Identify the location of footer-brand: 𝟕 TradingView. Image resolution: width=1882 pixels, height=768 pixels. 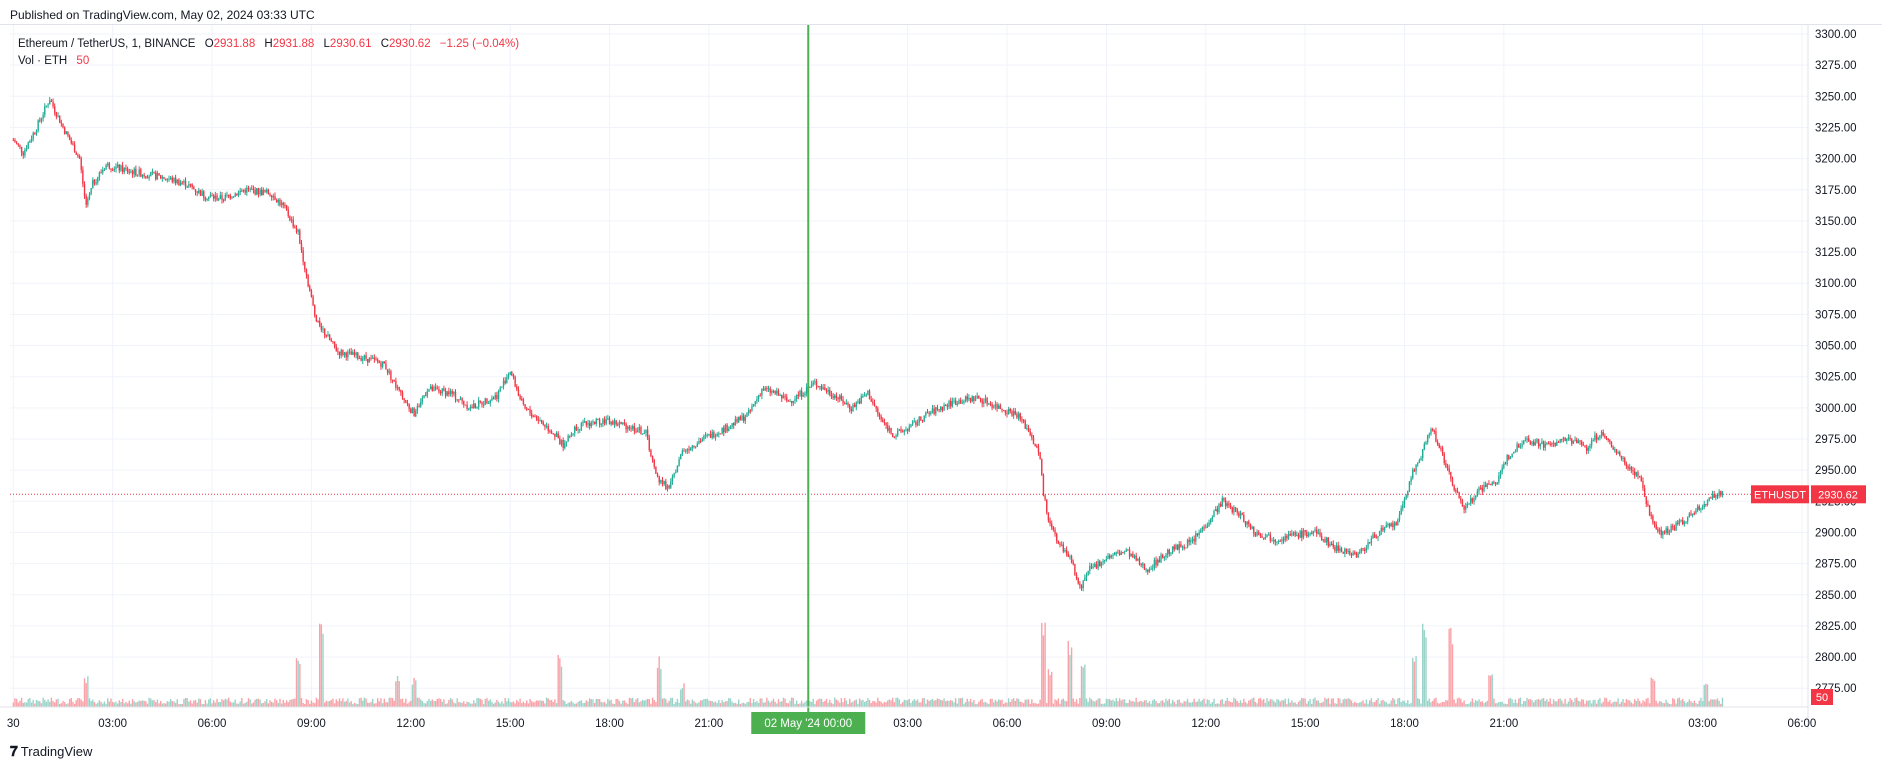
(51, 751).